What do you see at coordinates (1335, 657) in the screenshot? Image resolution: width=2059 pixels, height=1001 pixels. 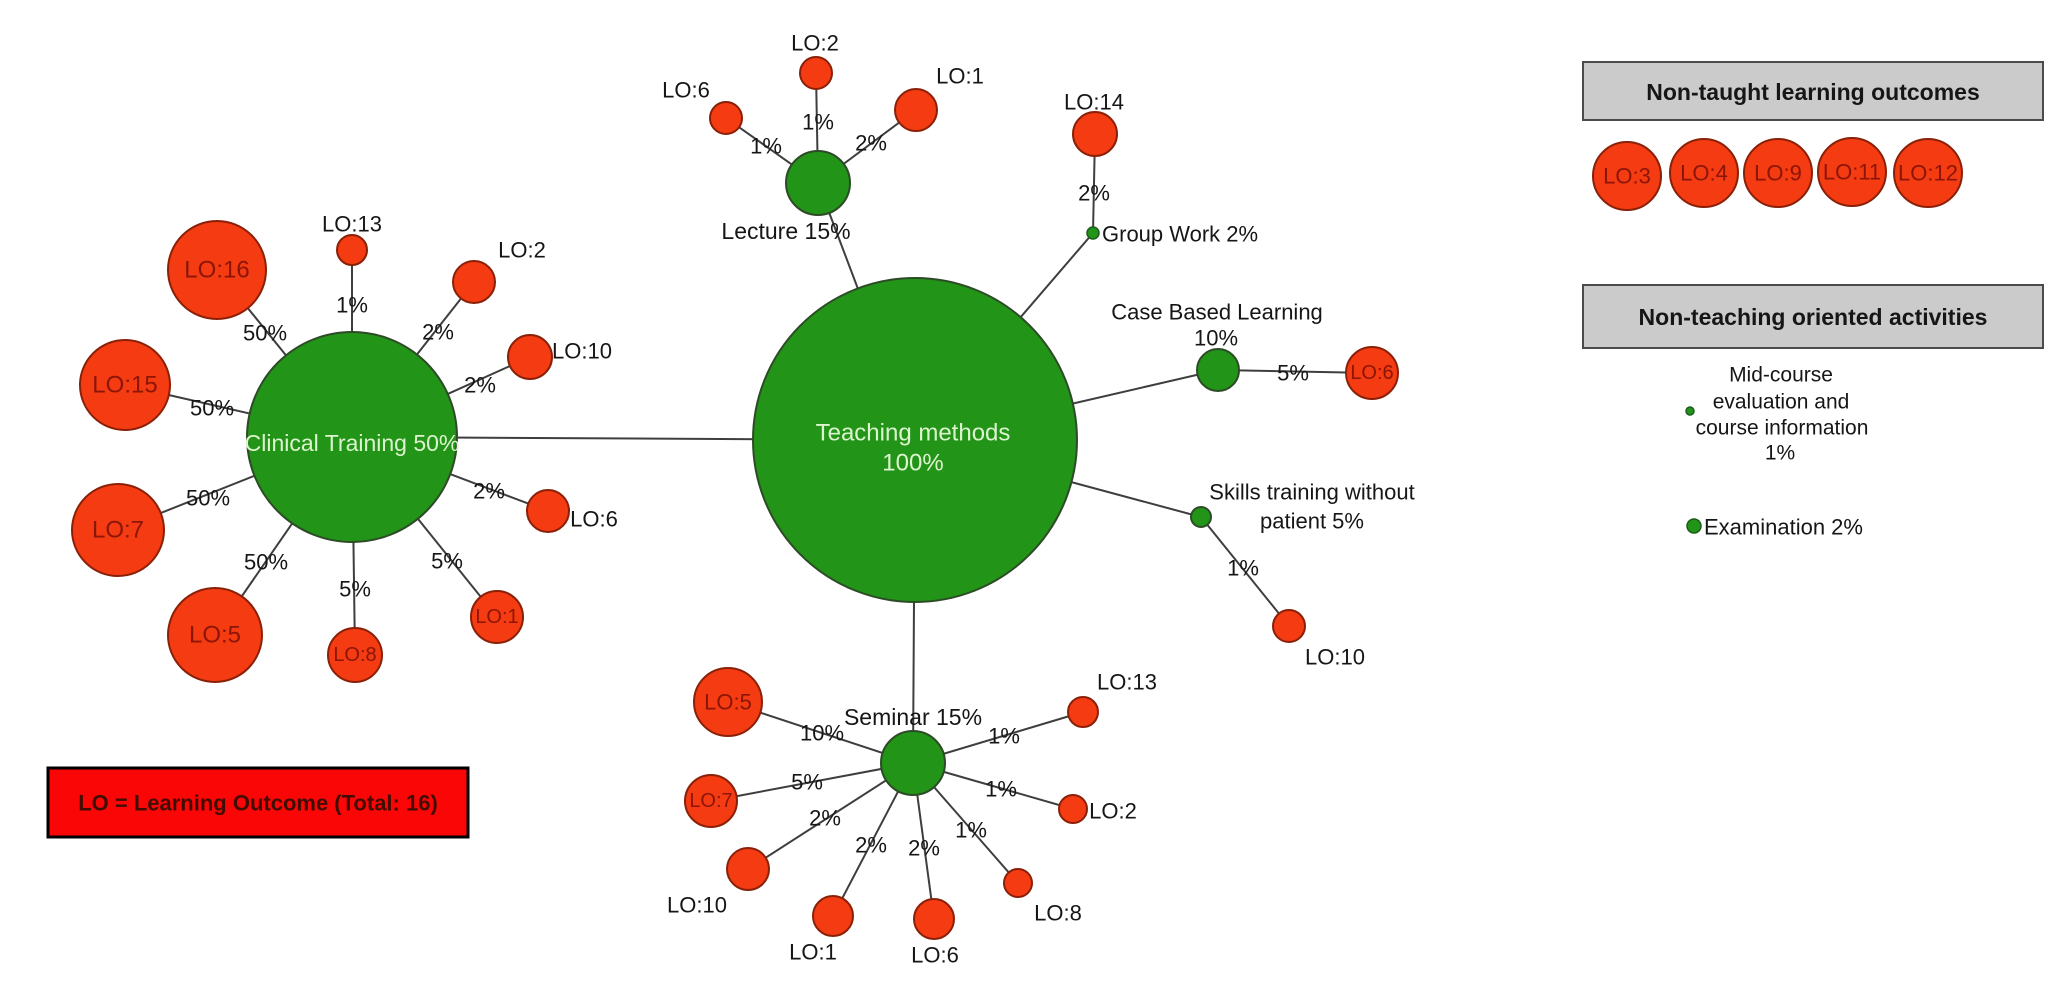 I see `lo-label: LO:10` at bounding box center [1335, 657].